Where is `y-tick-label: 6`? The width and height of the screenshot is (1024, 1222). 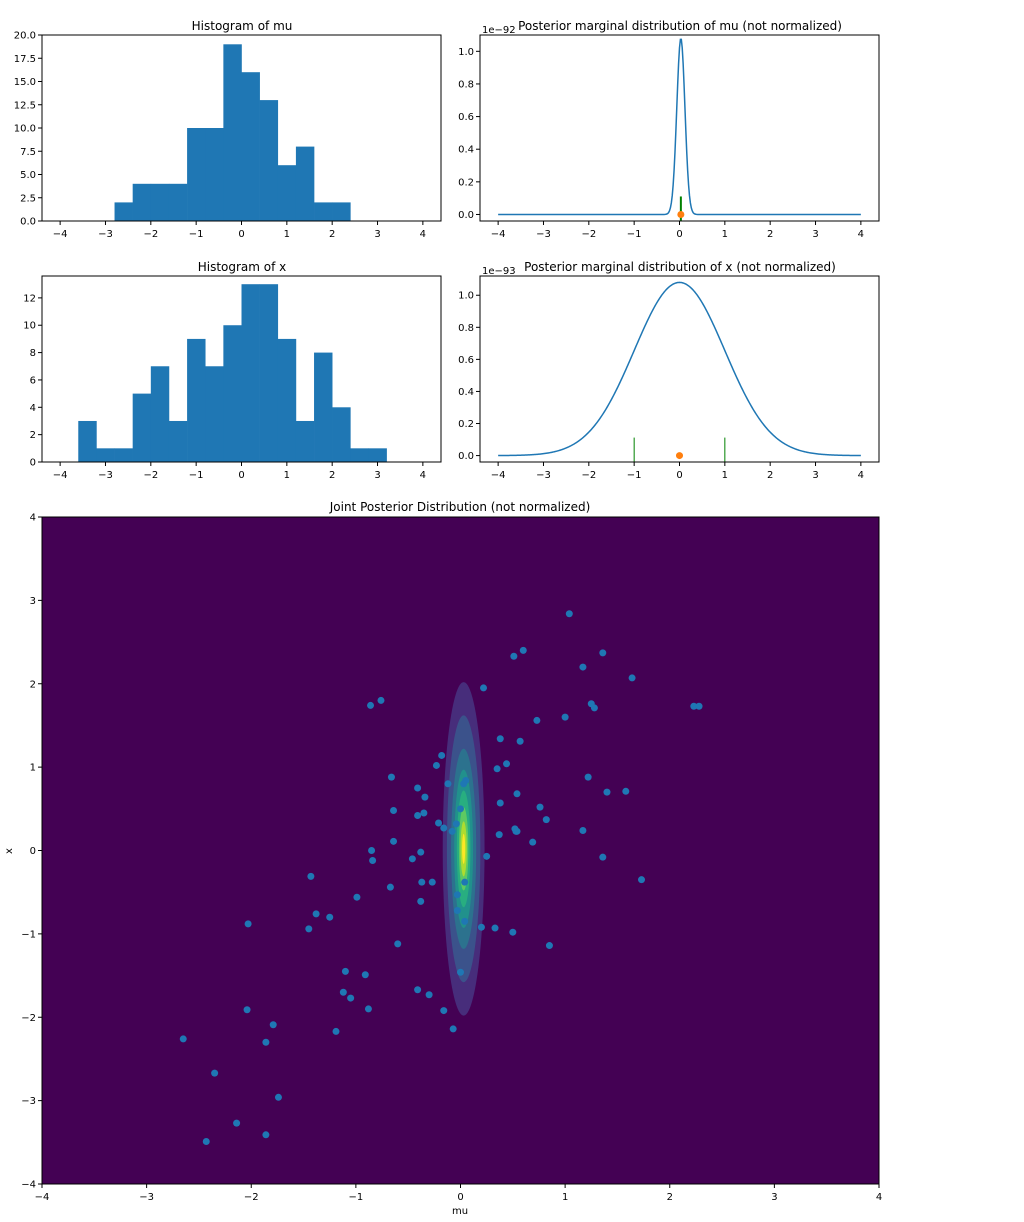
y-tick-label: 6 is located at coordinates (33, 380).